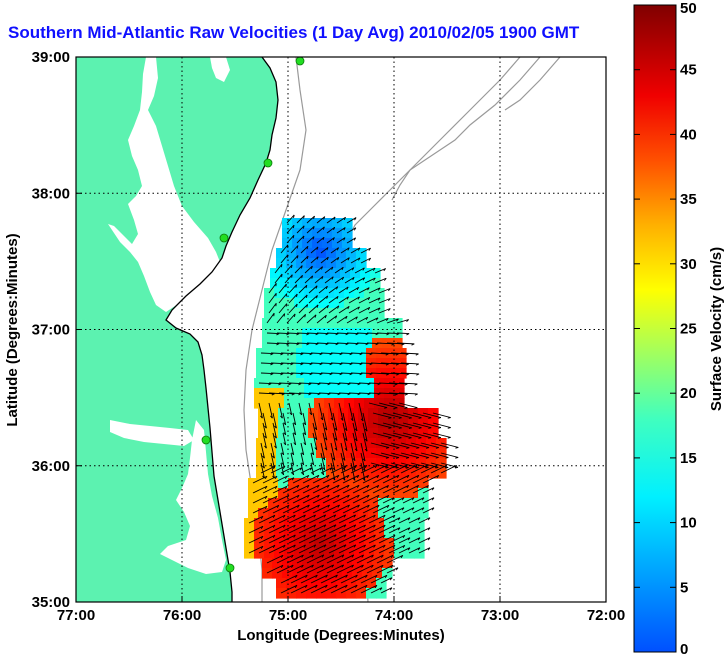 The image size is (724, 659). I want to click on x-axis-label: Longitude (Degrees:Minutes), so click(341, 635).